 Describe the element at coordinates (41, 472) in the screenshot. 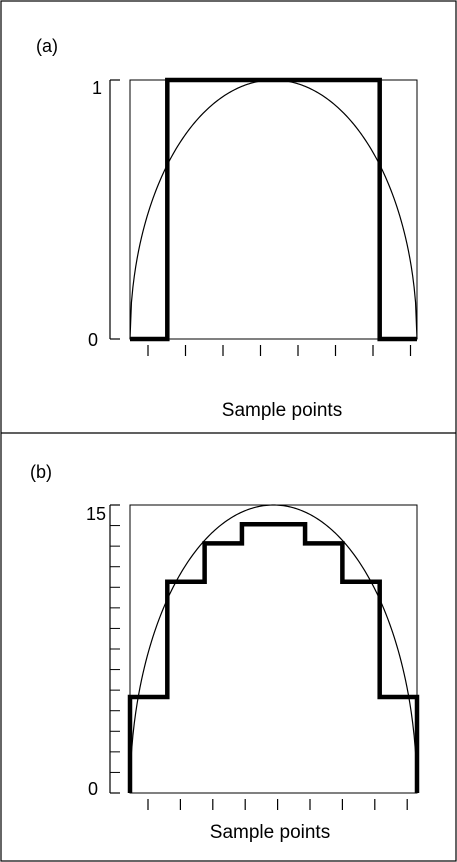

I see `panel-label-b: (b)` at that location.